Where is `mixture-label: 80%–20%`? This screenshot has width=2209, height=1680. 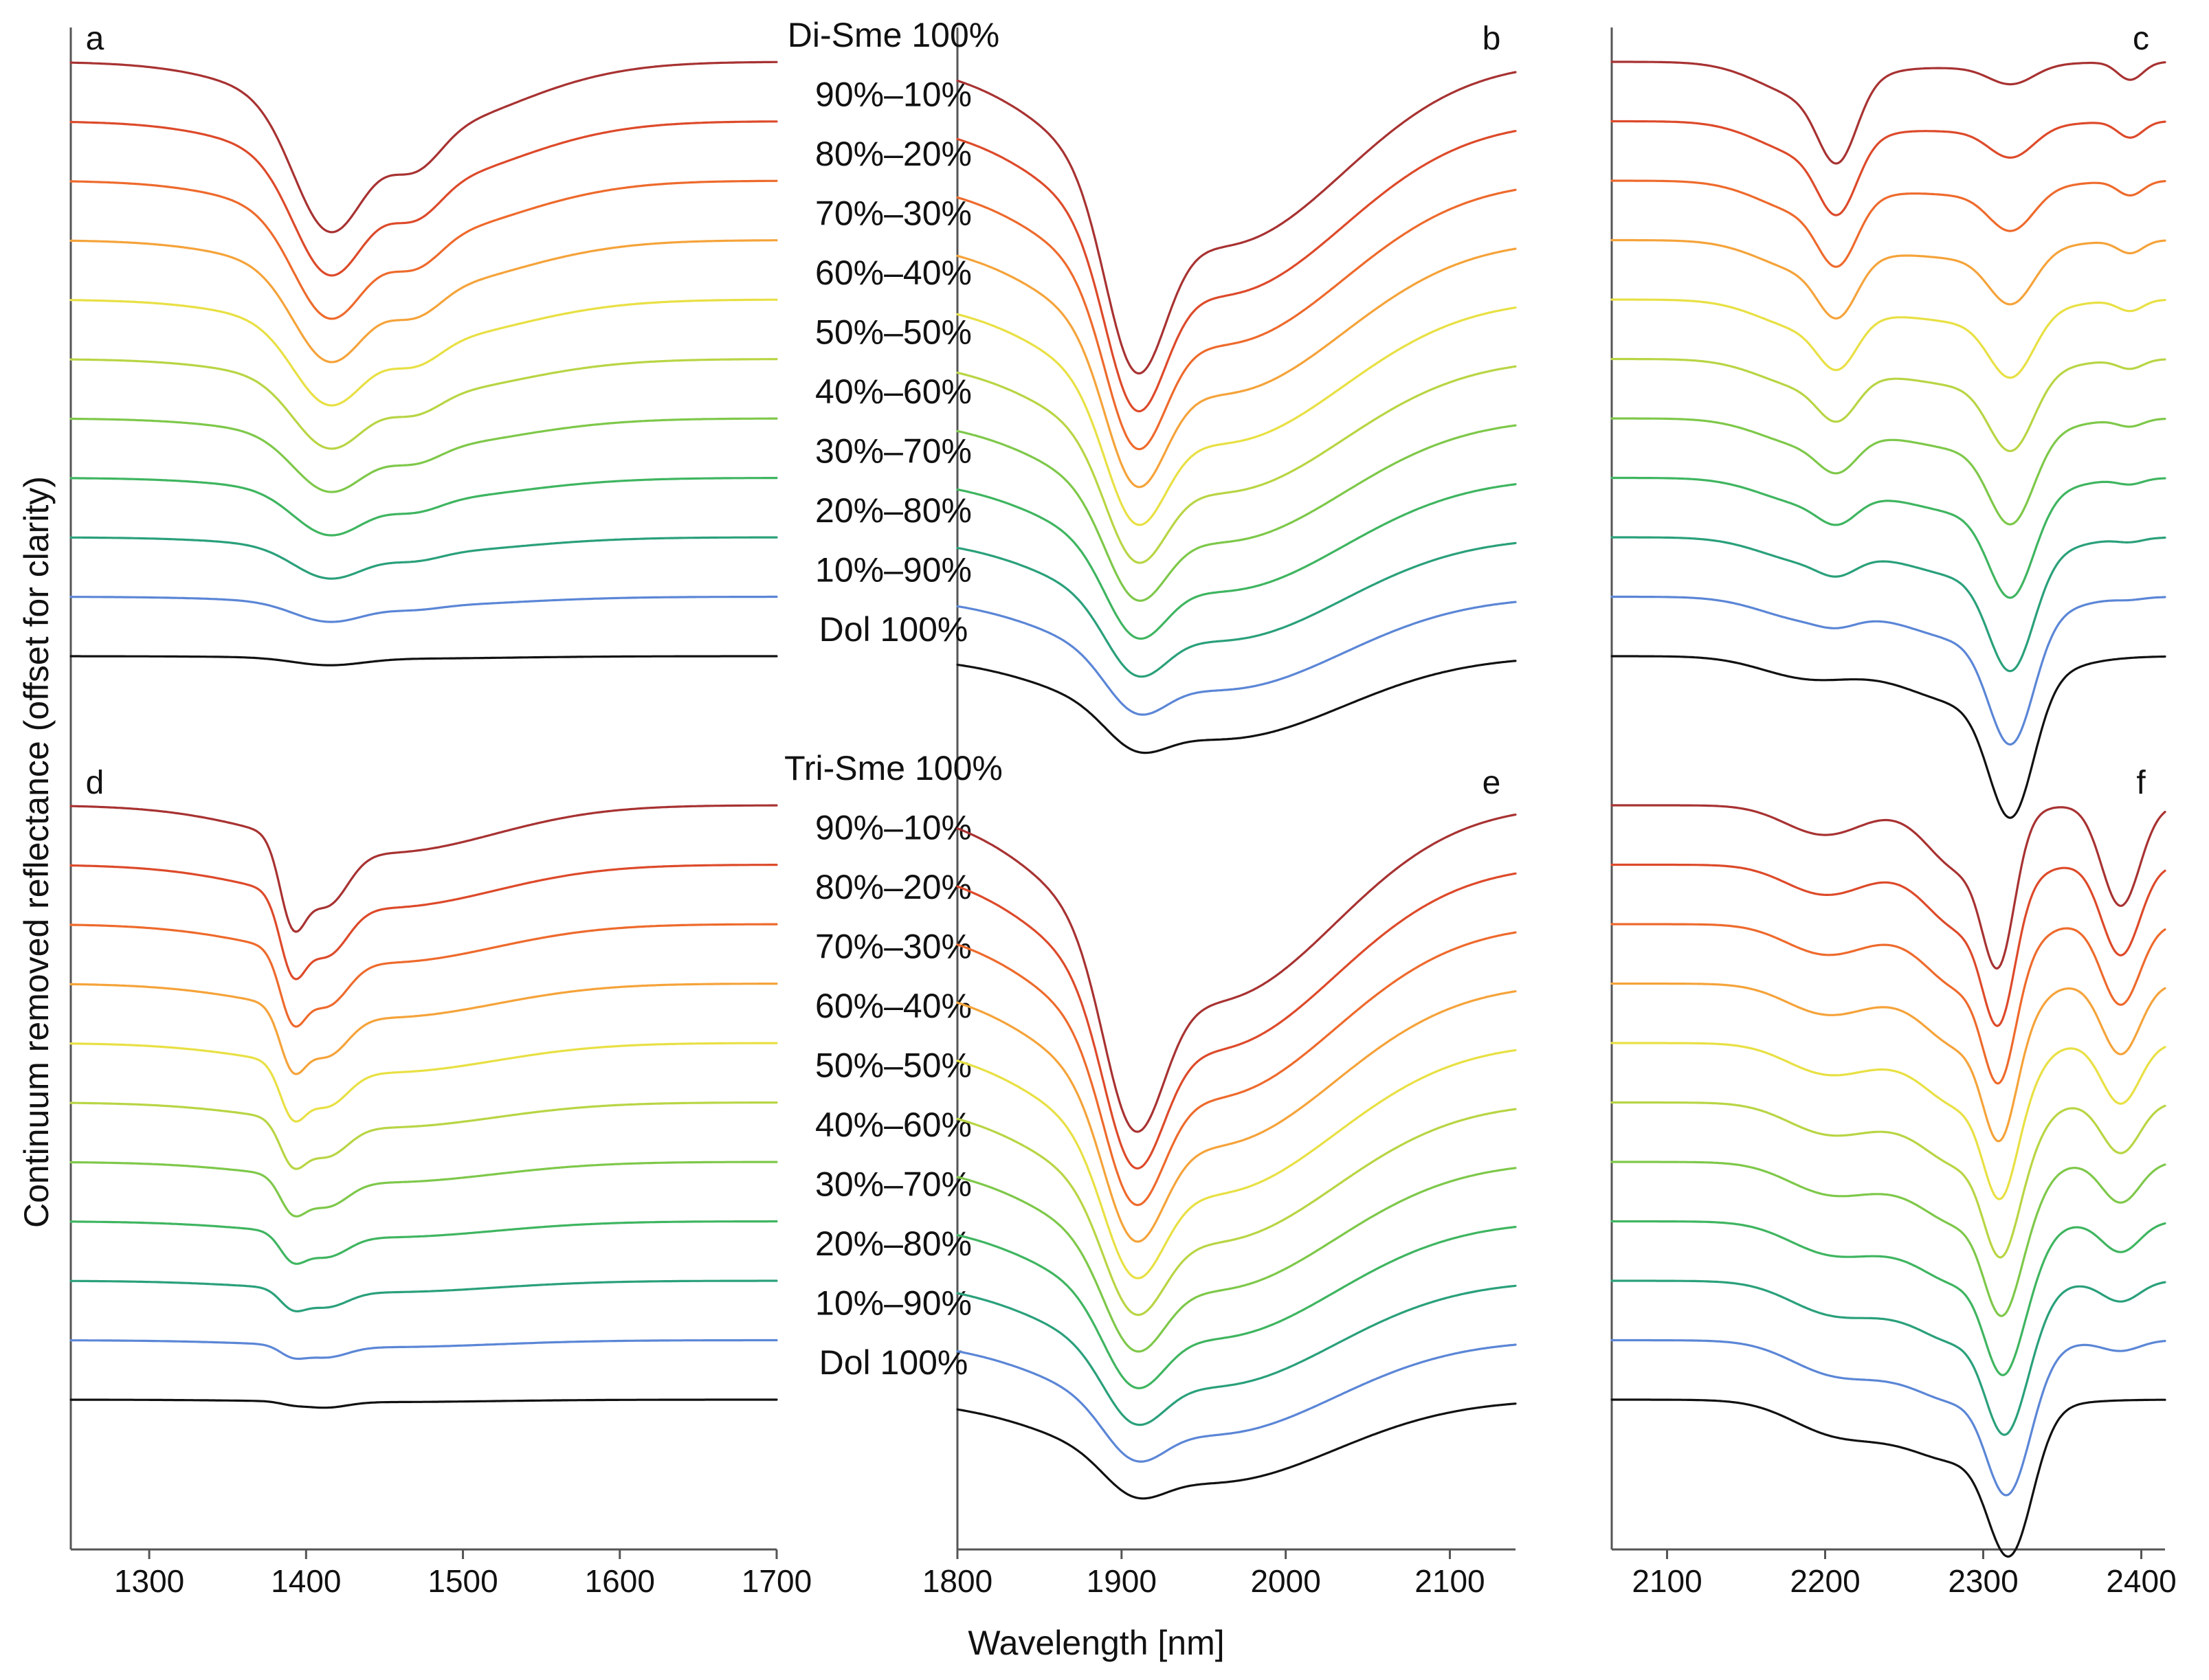 mixture-label: 80%–20% is located at coordinates (894, 154).